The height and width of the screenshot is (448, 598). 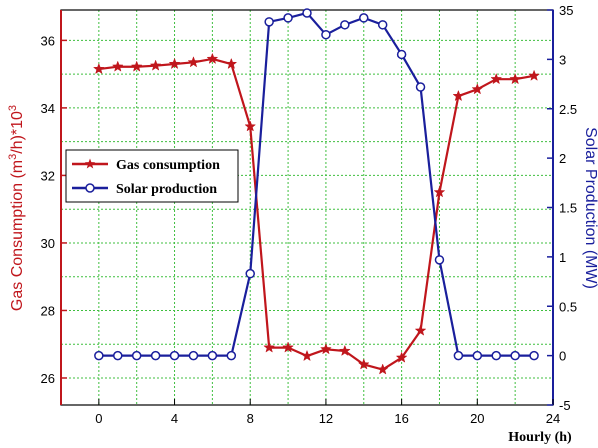 I want to click on x-axis-ticks: 0 4 8 12 16 20 24, so click(x=327, y=412).